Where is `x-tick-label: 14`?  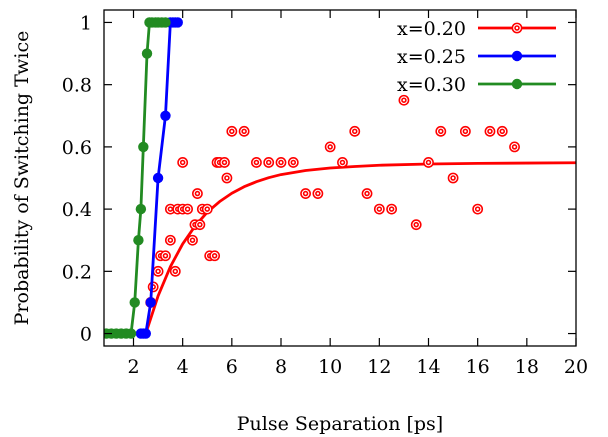
x-tick-label: 14 is located at coordinates (428, 367).